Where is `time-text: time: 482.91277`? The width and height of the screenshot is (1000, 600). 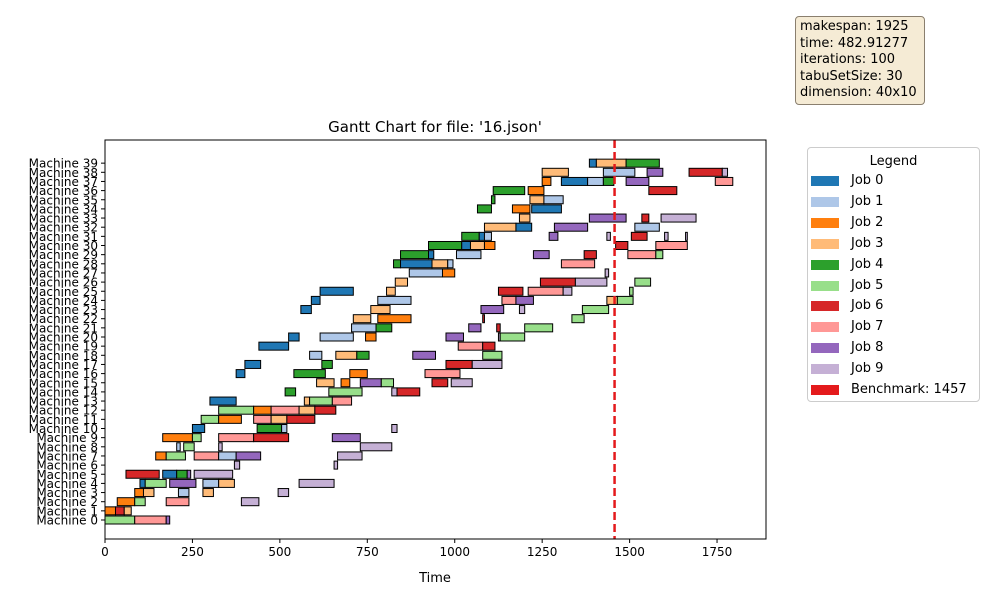 time-text: time: 482.91277 is located at coordinates (854, 43).